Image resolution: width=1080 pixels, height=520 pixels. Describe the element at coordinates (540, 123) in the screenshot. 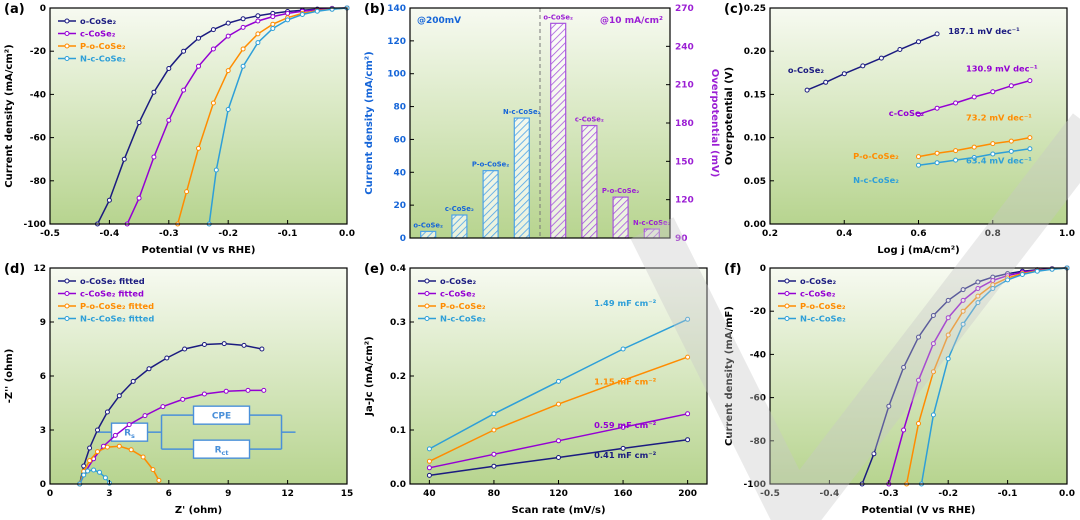

I see `axes-frame` at that location.